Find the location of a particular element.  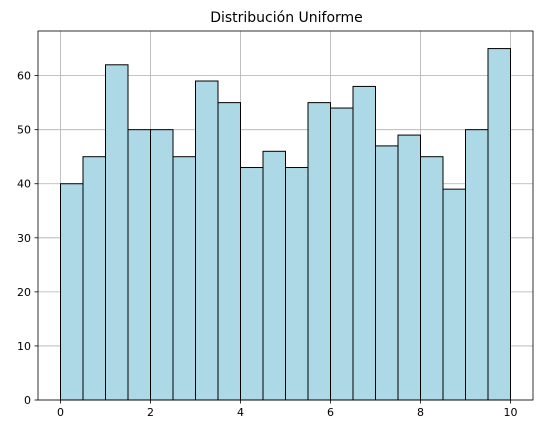

x-tick-label: 2 is located at coordinates (150, 412).